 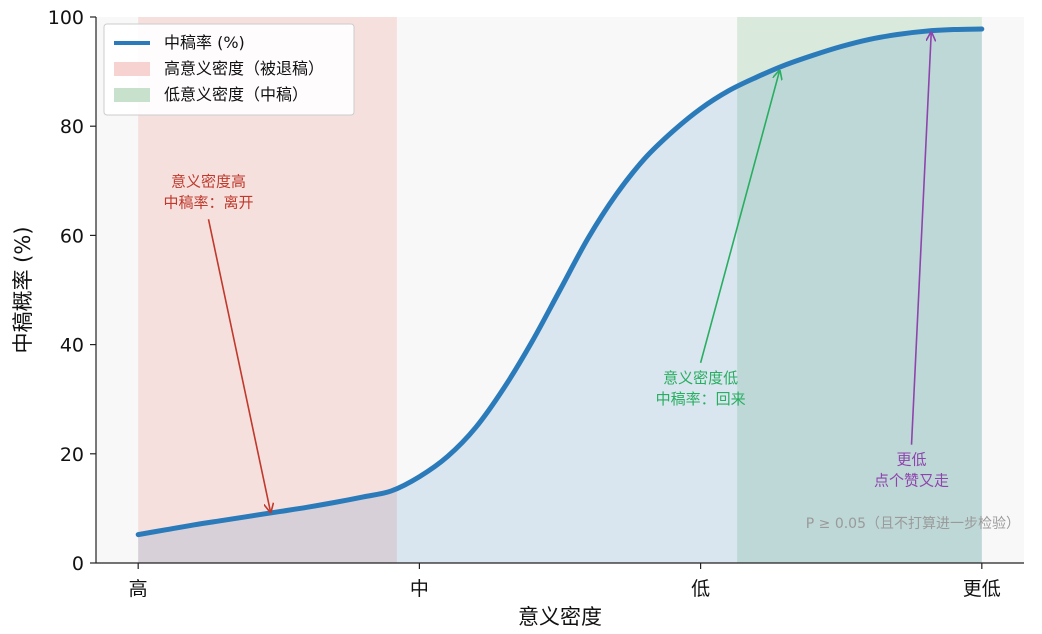 I want to click on legend-box, so click(x=229, y=69).